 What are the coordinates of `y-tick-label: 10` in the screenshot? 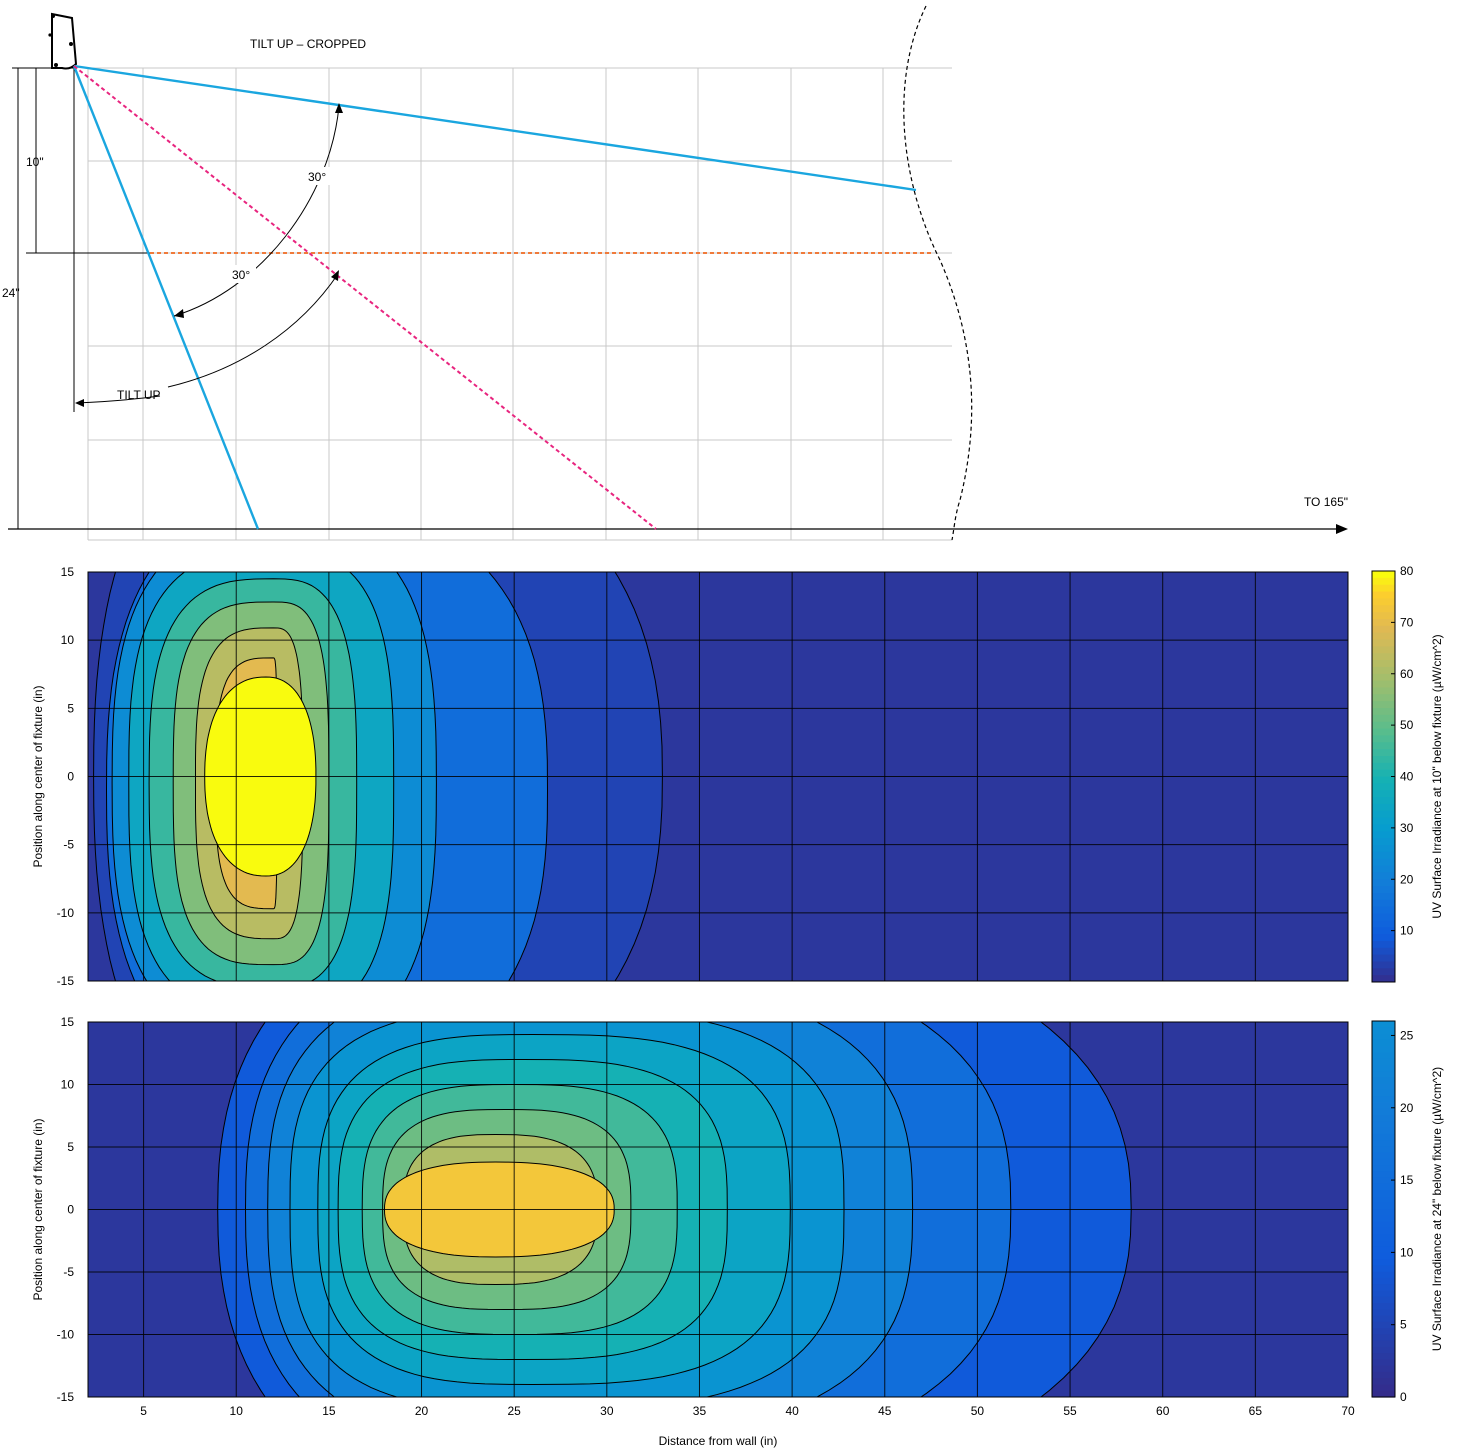 It's located at (68, 1085).